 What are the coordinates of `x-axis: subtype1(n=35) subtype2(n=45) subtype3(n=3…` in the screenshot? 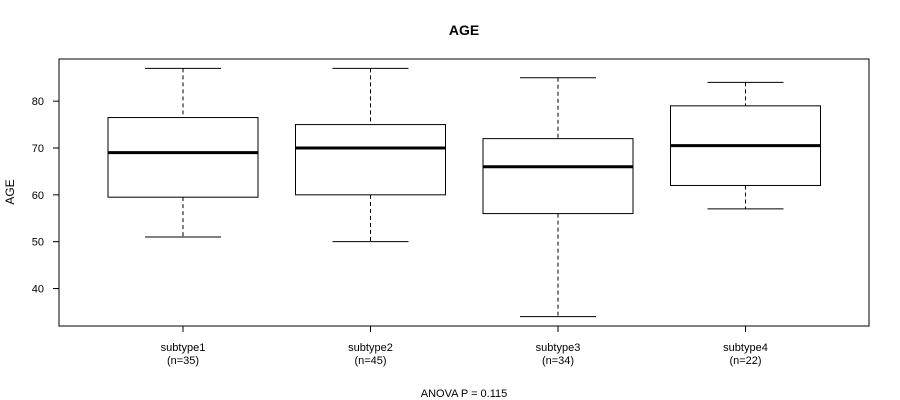 It's located at (464, 346).